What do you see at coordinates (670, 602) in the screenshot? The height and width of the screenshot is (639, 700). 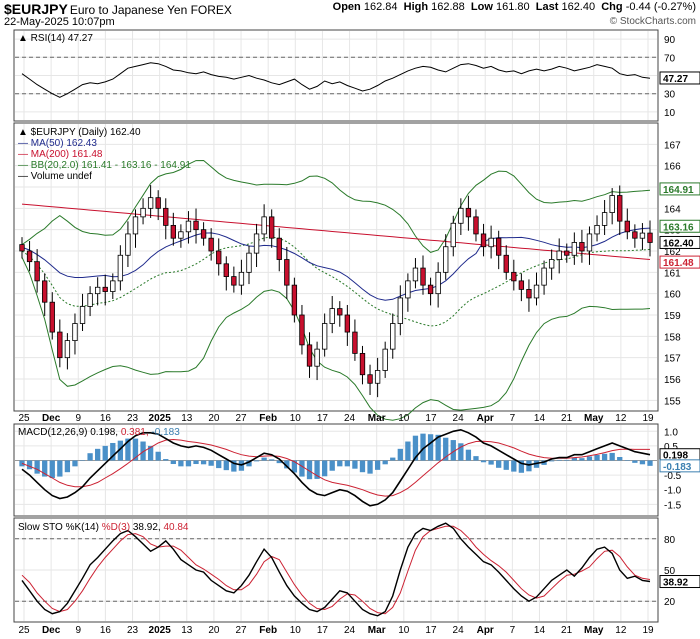 I see `sto-tick-label: 20` at bounding box center [670, 602].